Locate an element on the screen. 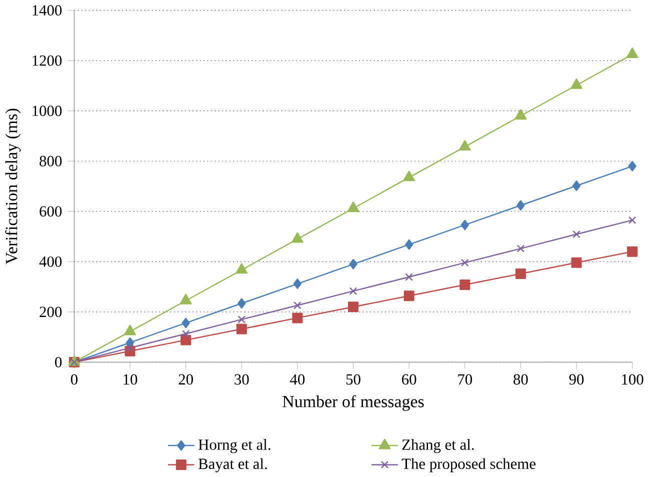 This screenshot has height=477, width=649. x-tick-label: 30 is located at coordinates (241, 379).